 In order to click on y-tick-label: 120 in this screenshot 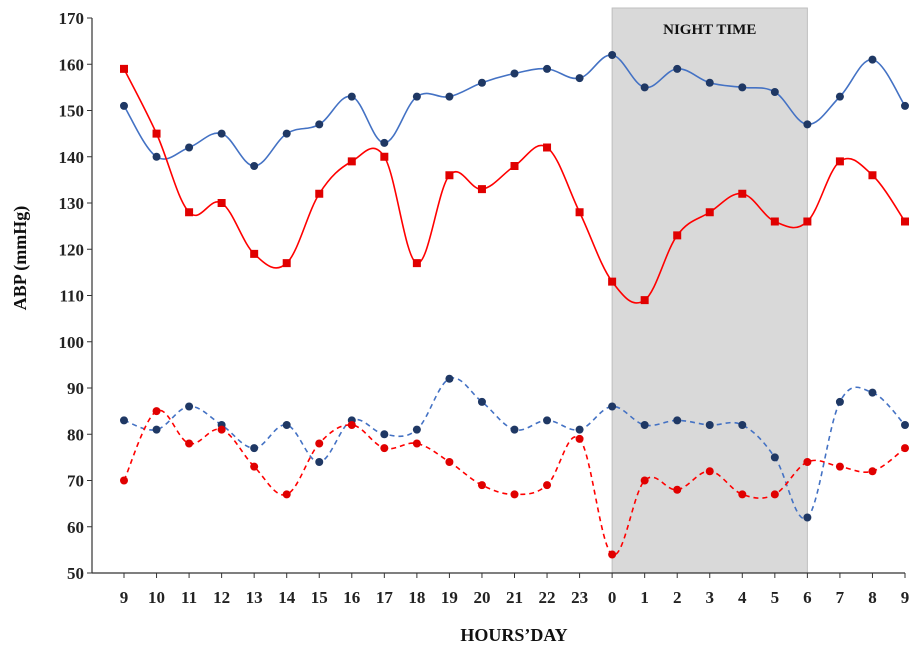, I will do `click(72, 249)`.